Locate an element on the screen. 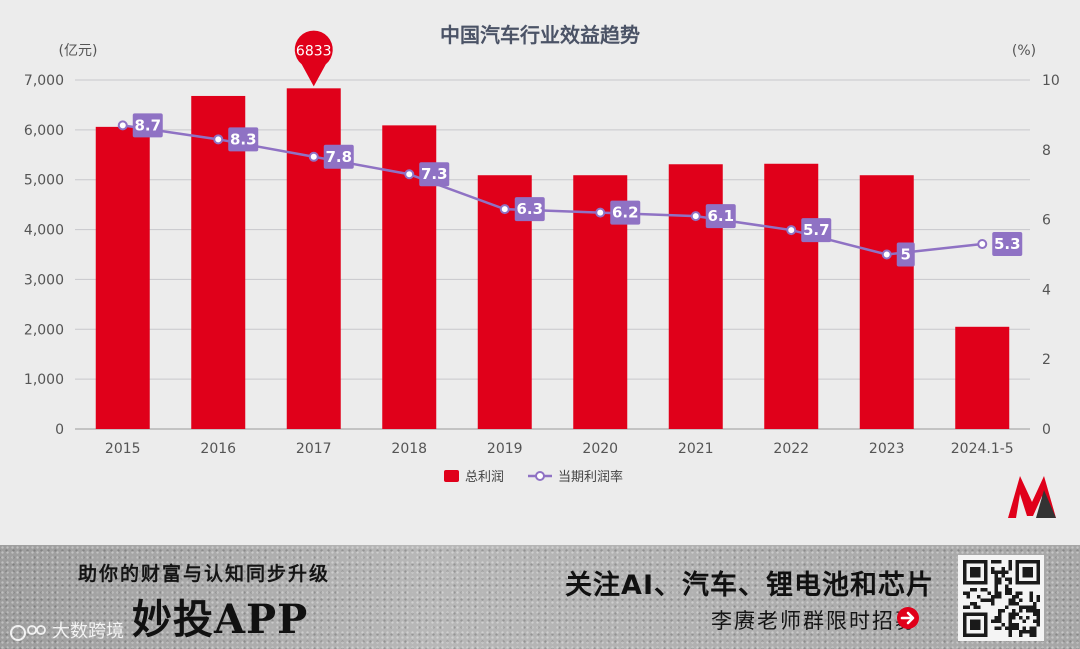 Image resolution: width=1080 pixels, height=649 pixels. left-tick-label: 1,000 is located at coordinates (44, 380).